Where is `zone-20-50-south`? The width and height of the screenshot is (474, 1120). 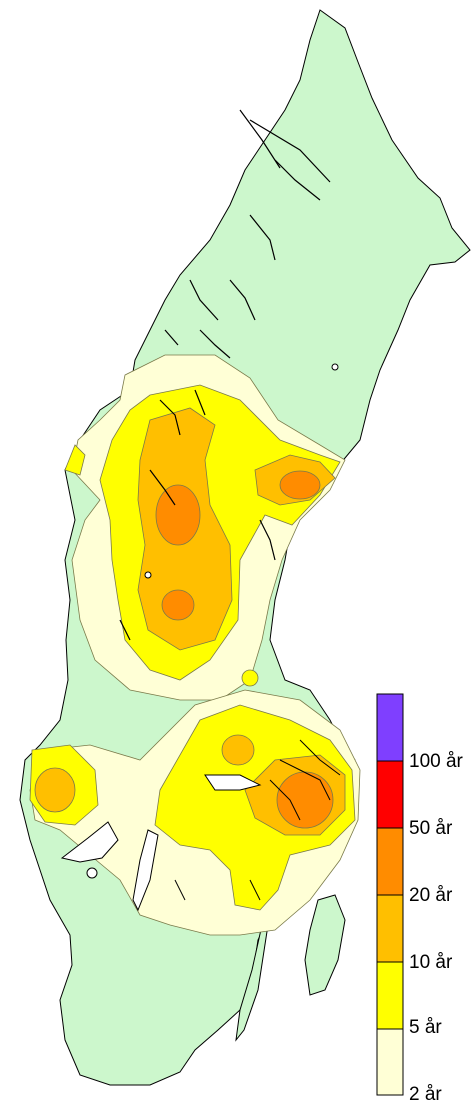 zone-20-50-south is located at coordinates (305, 800).